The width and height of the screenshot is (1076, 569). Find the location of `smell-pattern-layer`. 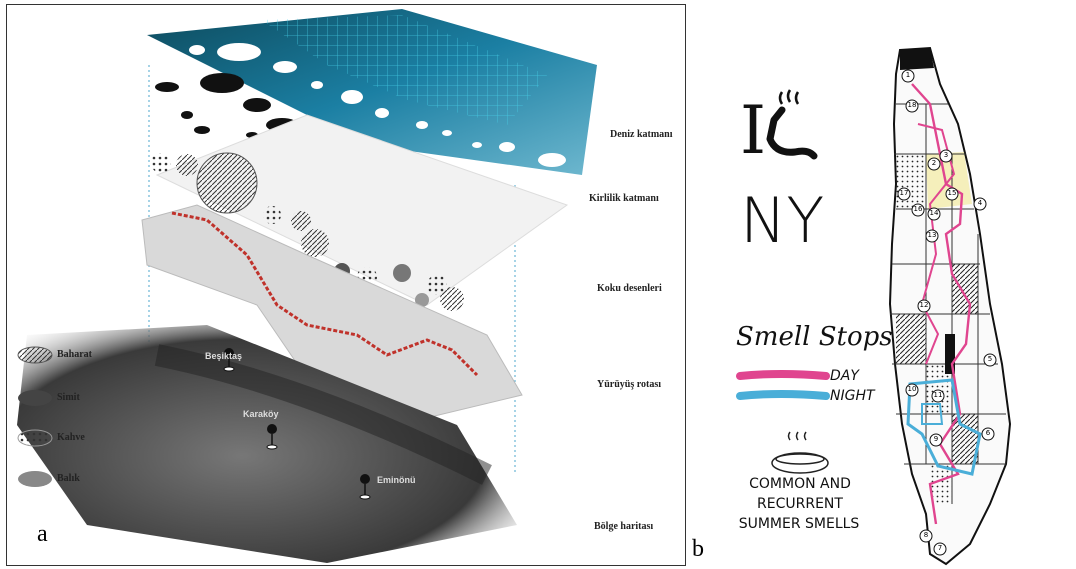

smell-pattern-layer is located at coordinates (360, 212).